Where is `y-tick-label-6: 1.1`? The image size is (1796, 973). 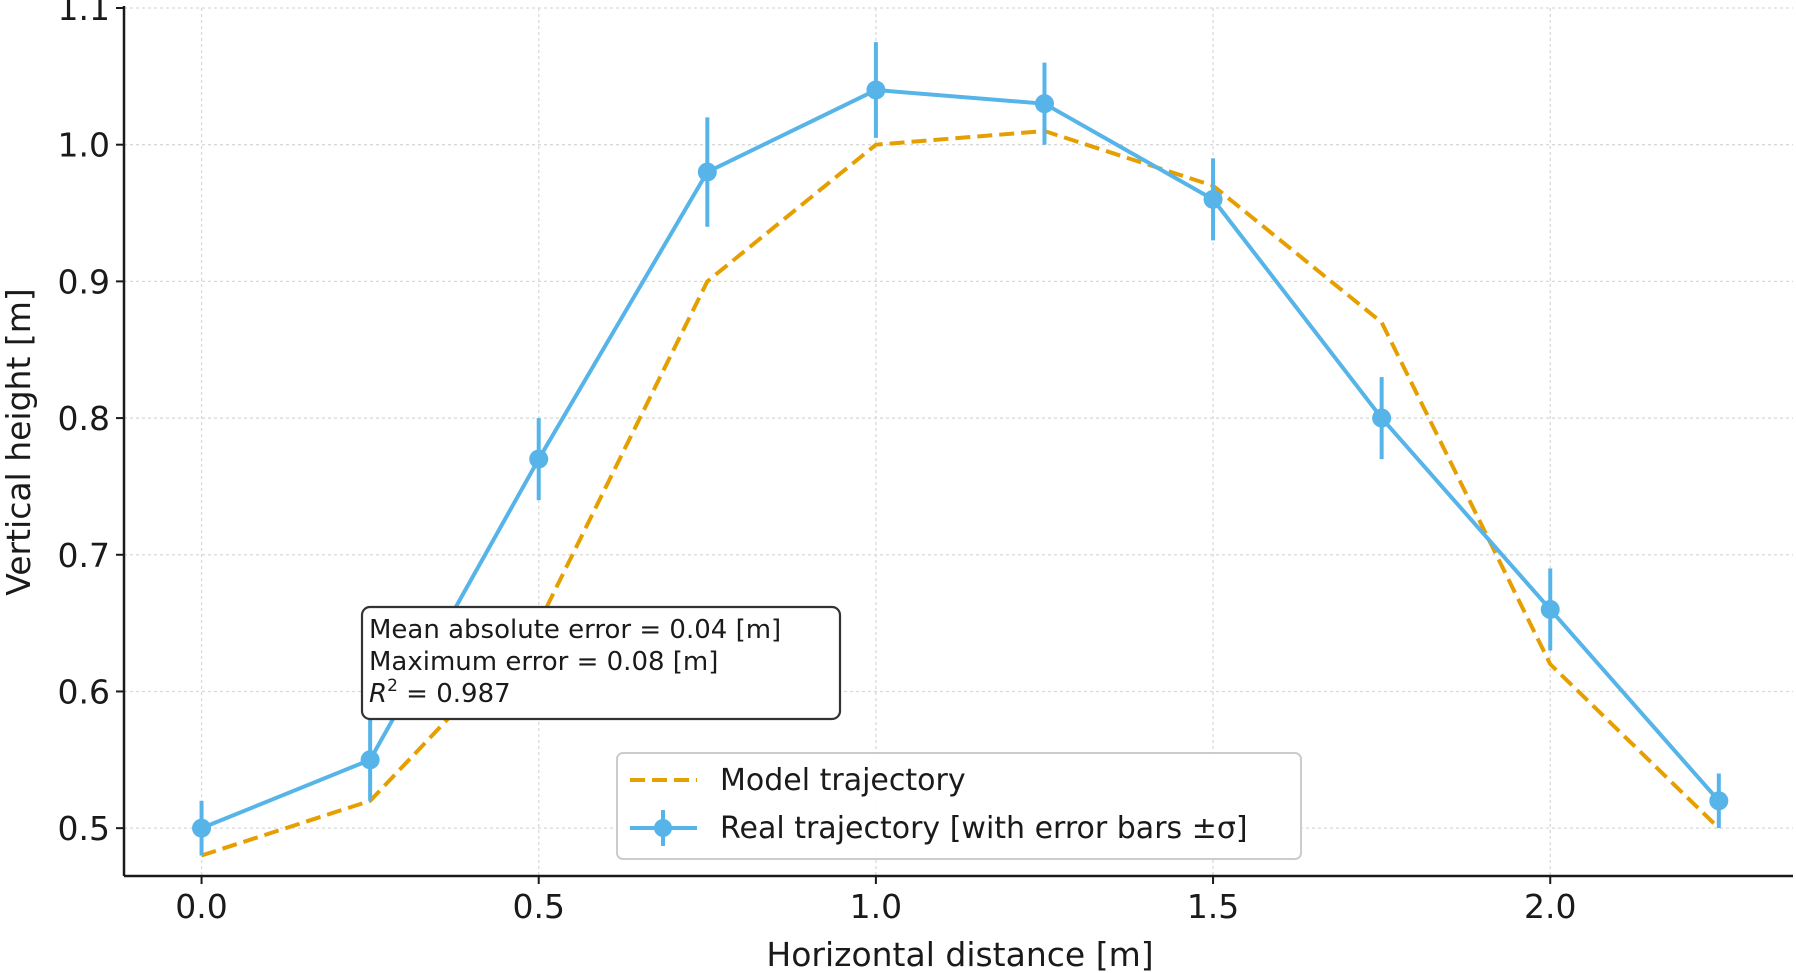
y-tick-label-6: 1.1 is located at coordinates (84, 14).